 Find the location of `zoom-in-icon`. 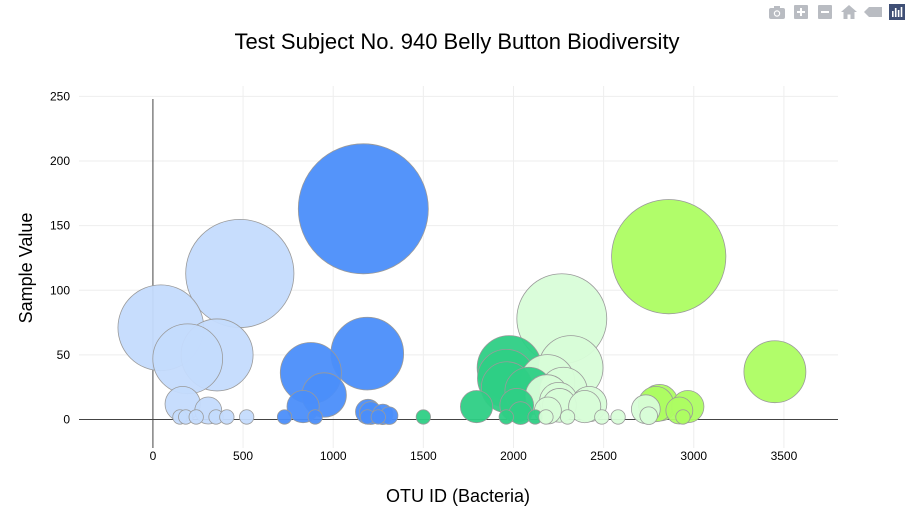

zoom-in-icon is located at coordinates (801, 12).